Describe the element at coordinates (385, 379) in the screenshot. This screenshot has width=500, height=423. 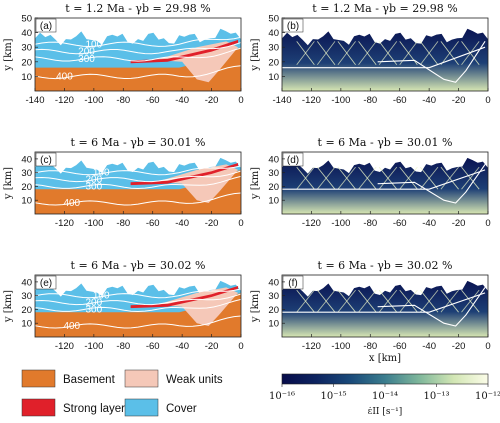
I see `colorbar-bar` at that location.